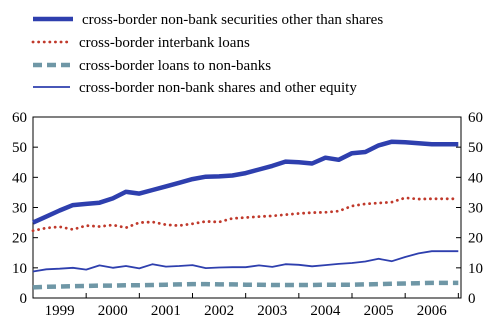  What do you see at coordinates (475, 178) in the screenshot?
I see `y-tick-label-right: 40` at bounding box center [475, 178].